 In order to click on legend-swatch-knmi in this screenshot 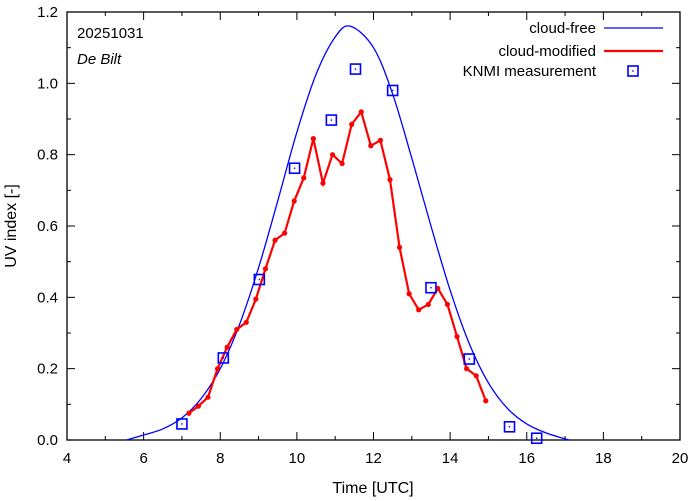, I will do `click(633, 71)`.